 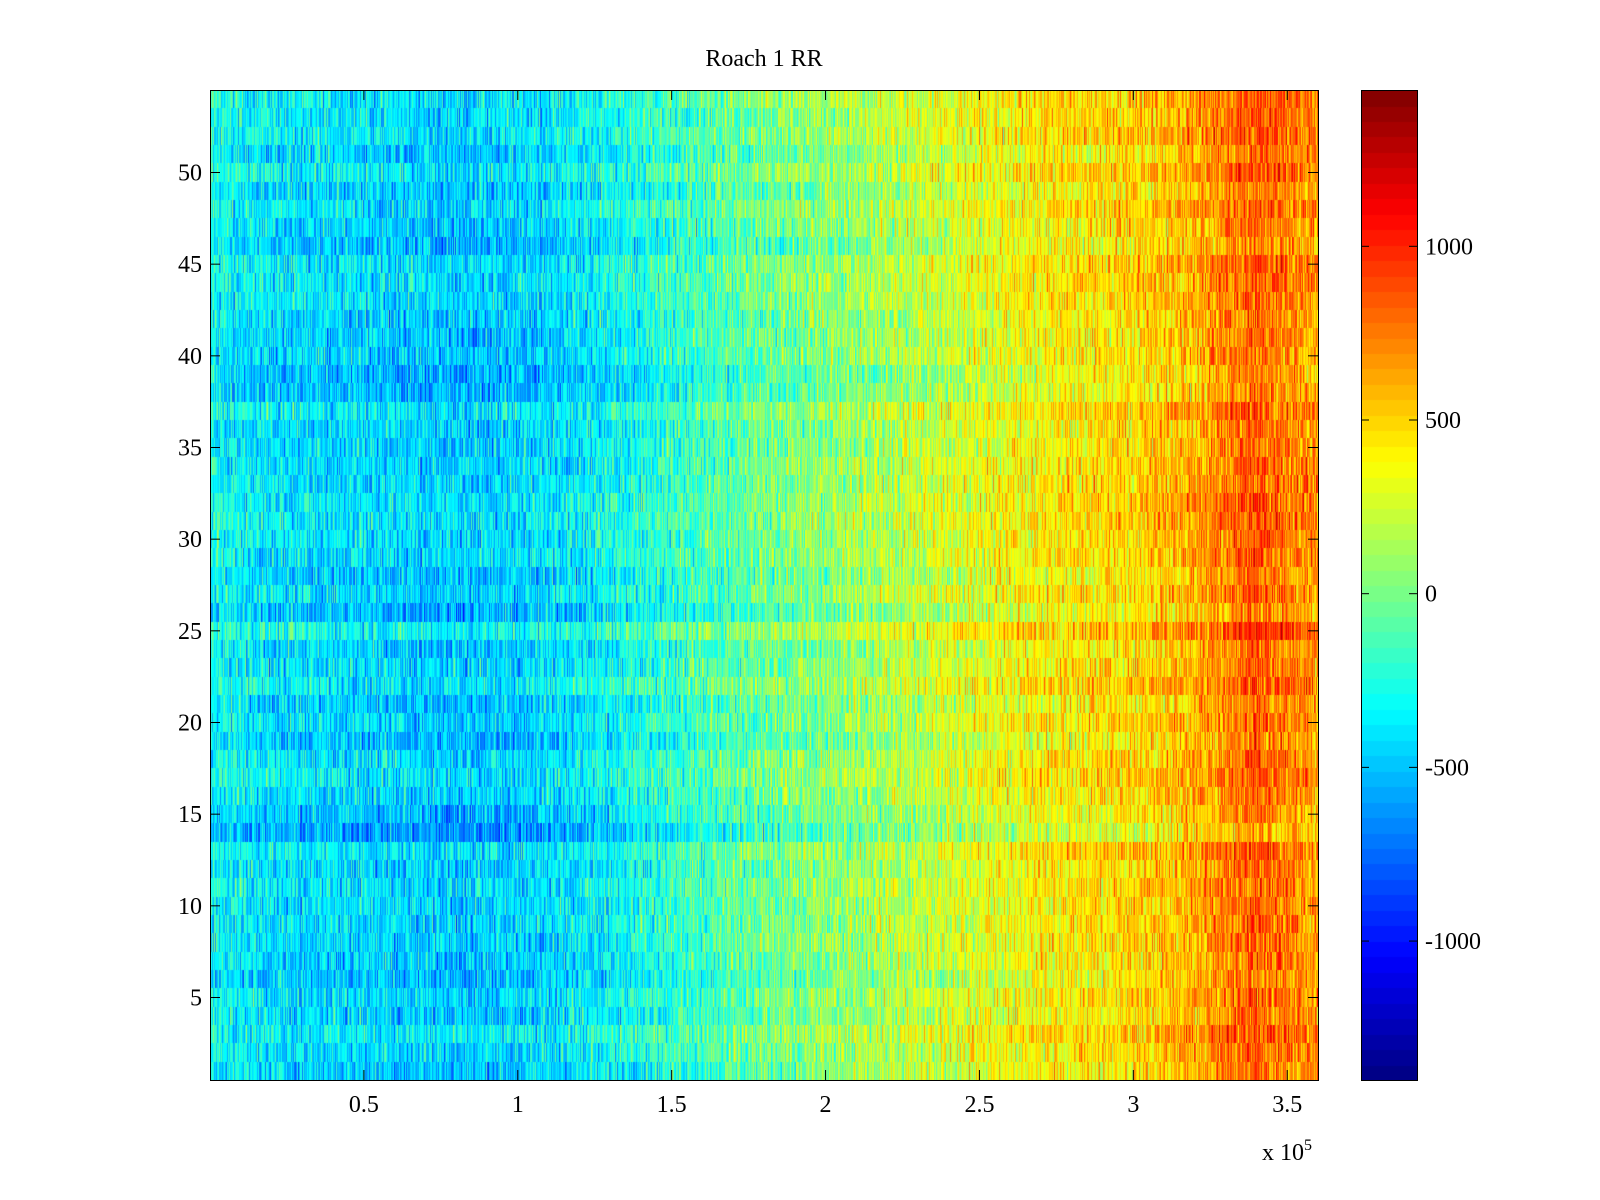 I want to click on x-axis-multiplier-exponent: 5, so click(x=1308, y=1145).